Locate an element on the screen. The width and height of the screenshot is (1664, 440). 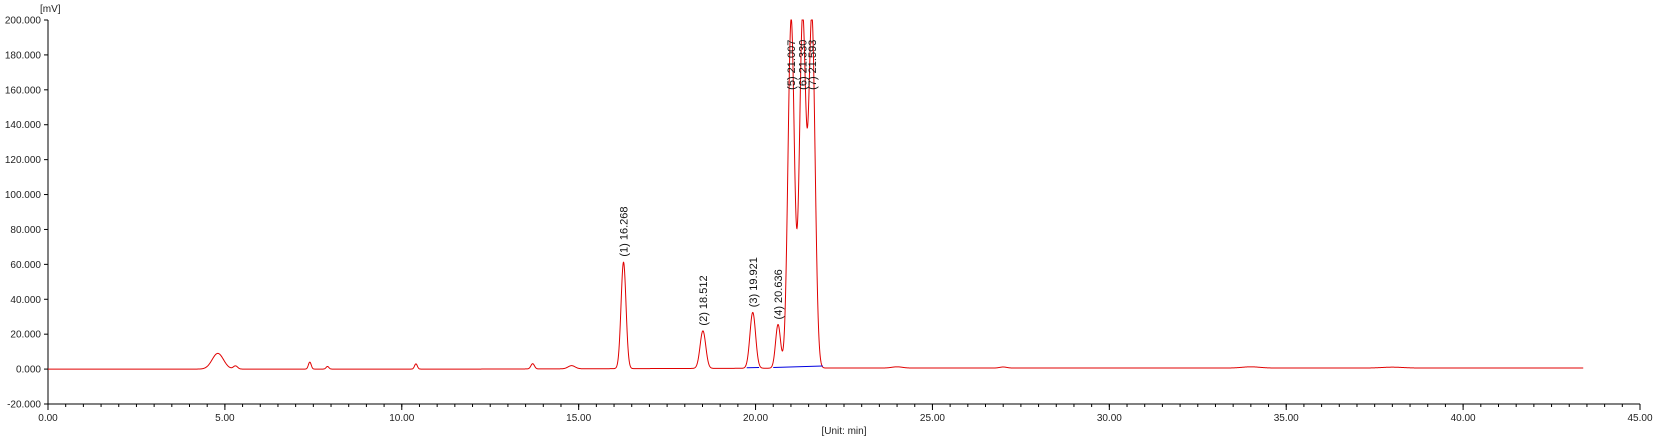
y-tick-label: 40.000 is located at coordinates (25, 300).